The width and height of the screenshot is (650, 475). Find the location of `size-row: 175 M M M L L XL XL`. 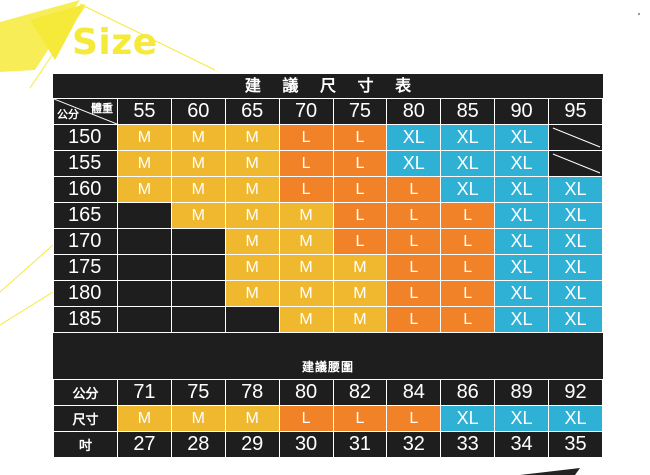

size-row: 175 M M M L L XL XL is located at coordinates (328, 267).